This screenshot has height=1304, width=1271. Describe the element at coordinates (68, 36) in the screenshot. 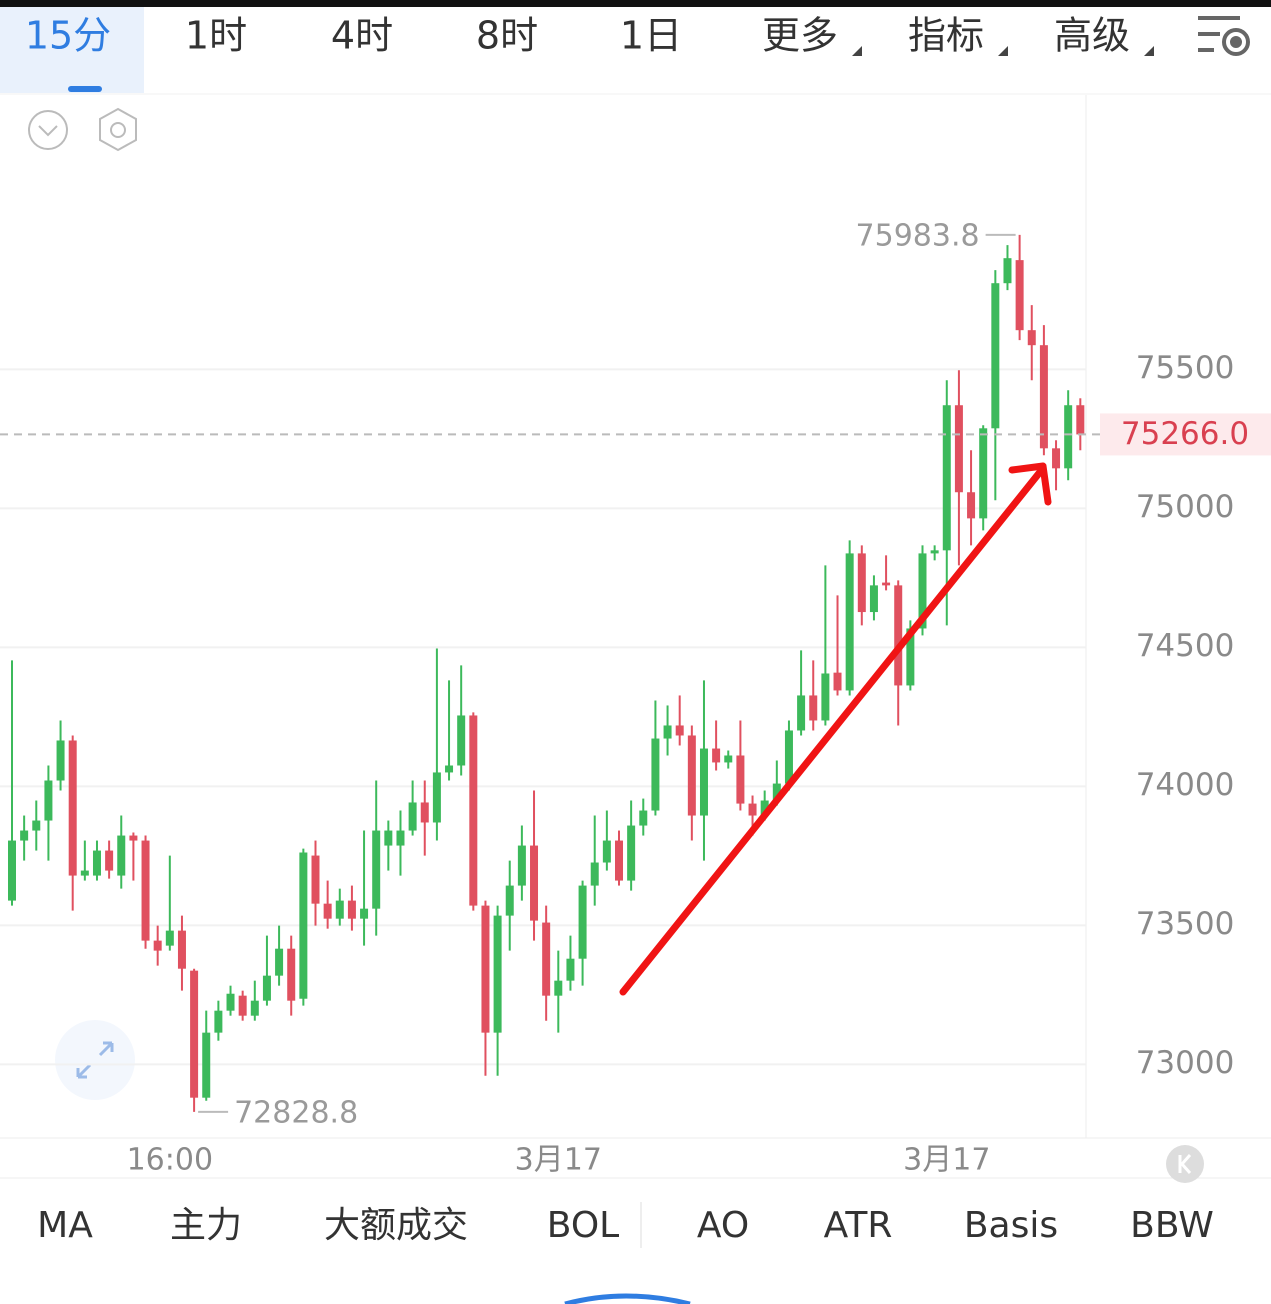

I see `tab: 15分` at that location.